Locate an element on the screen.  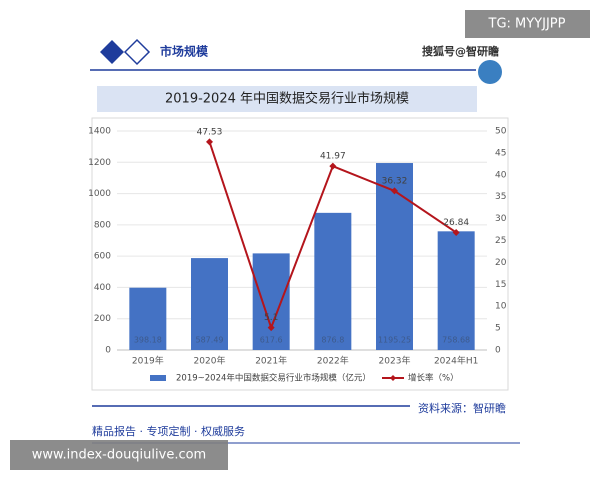
y-tick-label: 200 is located at coordinates (102, 319).